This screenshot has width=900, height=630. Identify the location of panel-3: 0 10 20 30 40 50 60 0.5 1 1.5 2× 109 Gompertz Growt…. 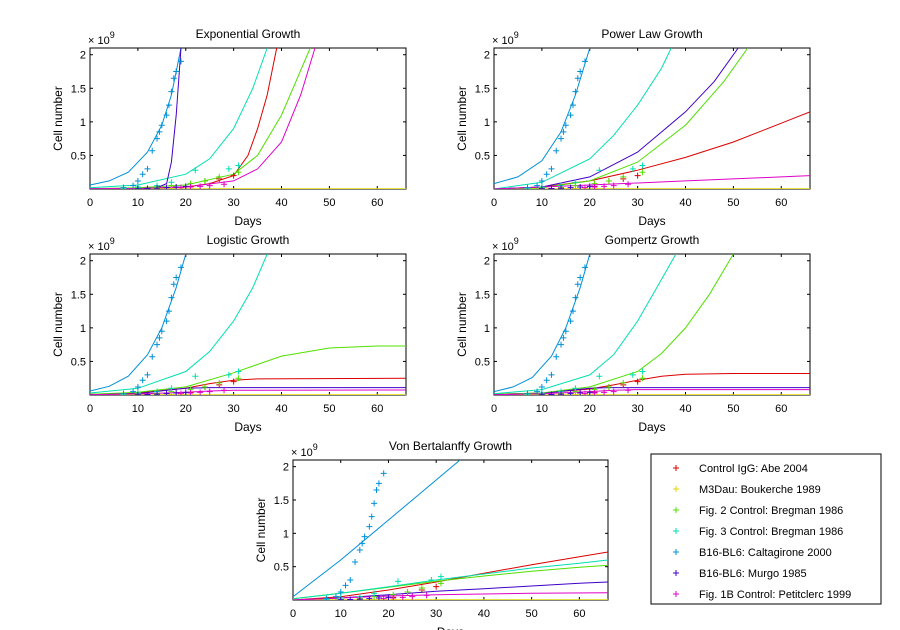
(633, 333).